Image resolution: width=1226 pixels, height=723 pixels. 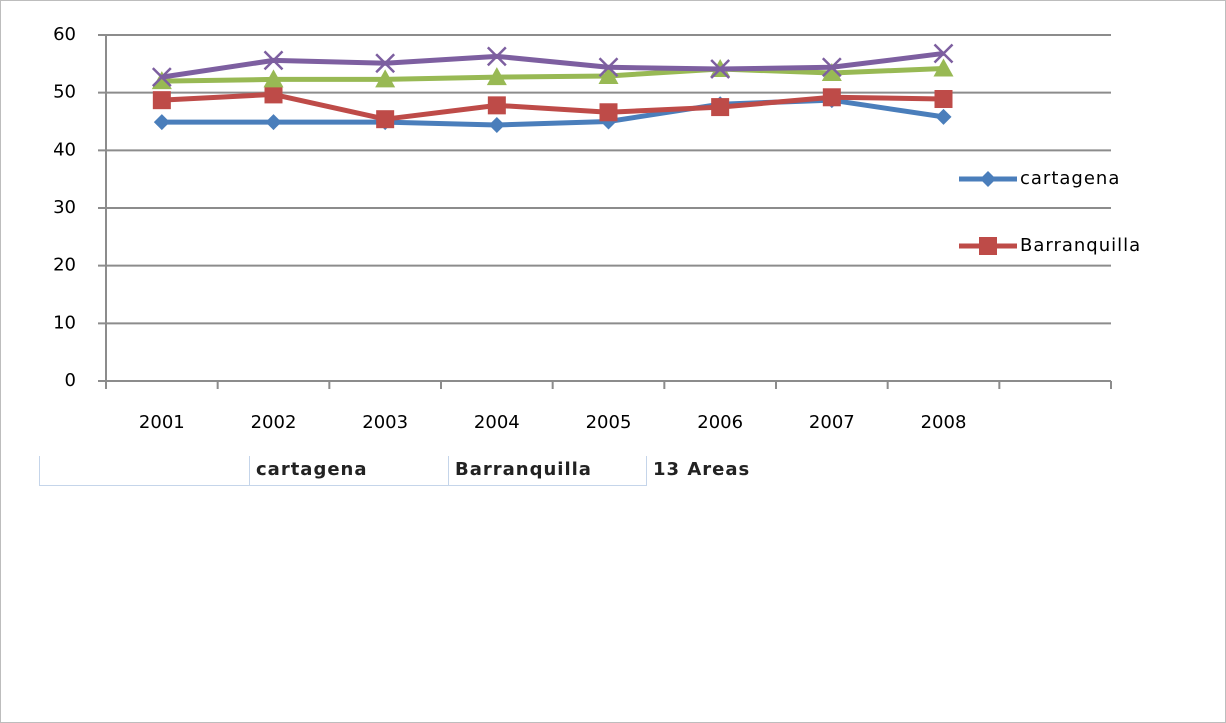 What do you see at coordinates (1070, 178) in the screenshot?
I see `legend-label: cartagena` at bounding box center [1070, 178].